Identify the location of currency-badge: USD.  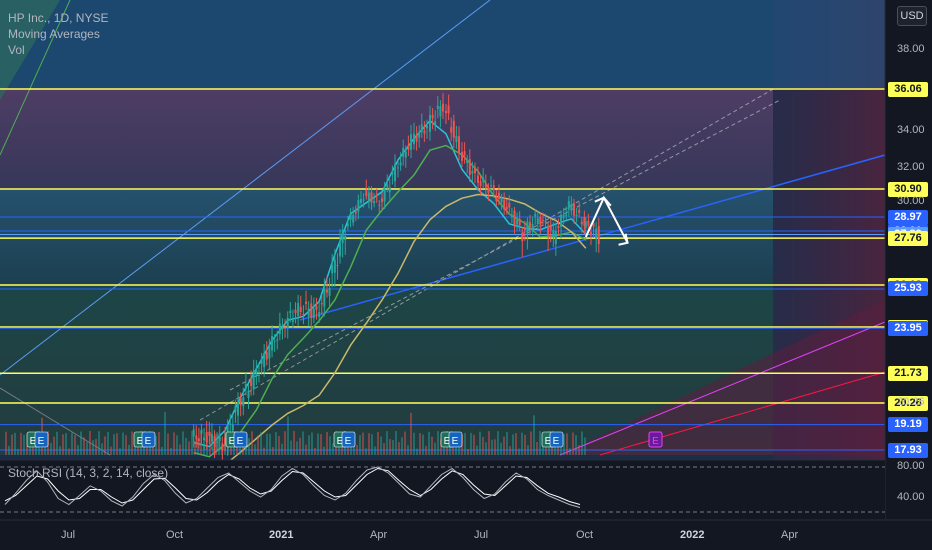
(912, 16).